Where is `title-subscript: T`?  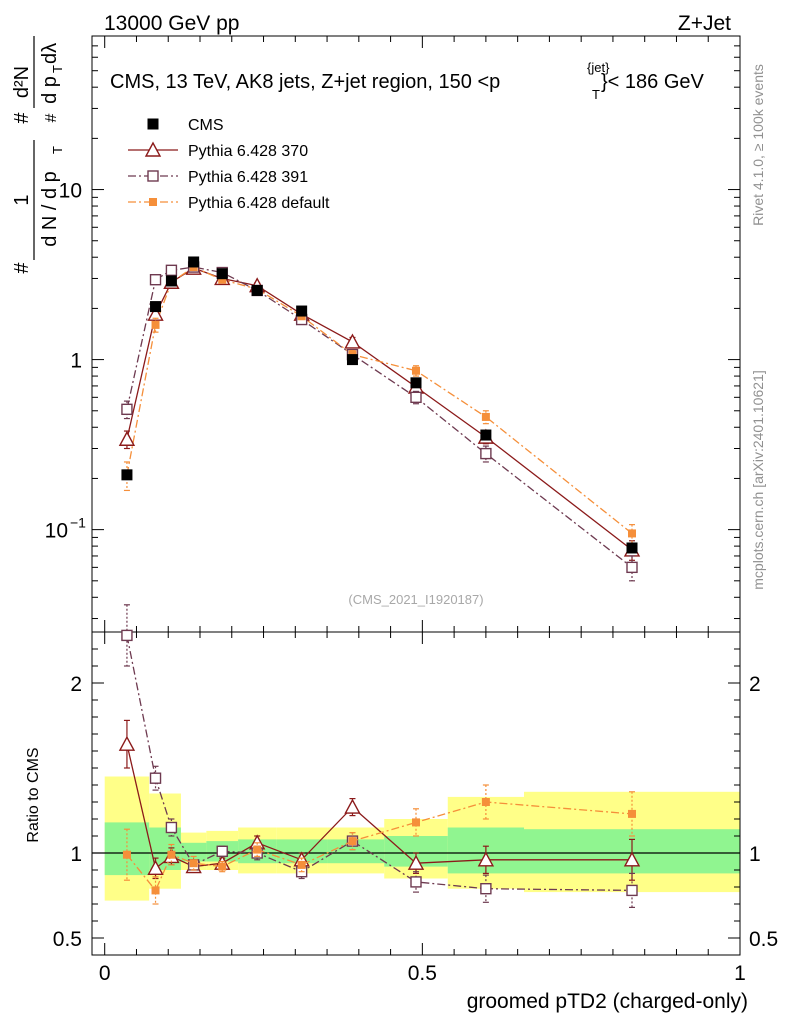
title-subscript: T is located at coordinates (596, 94).